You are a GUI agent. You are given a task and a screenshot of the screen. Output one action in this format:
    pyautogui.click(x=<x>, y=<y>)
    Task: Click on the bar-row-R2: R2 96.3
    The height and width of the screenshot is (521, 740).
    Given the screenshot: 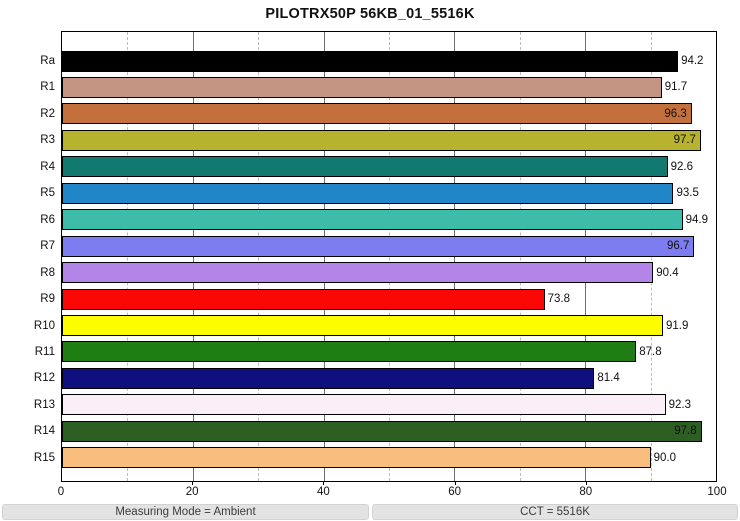 What is the action you would take?
    pyautogui.click(x=378, y=114)
    